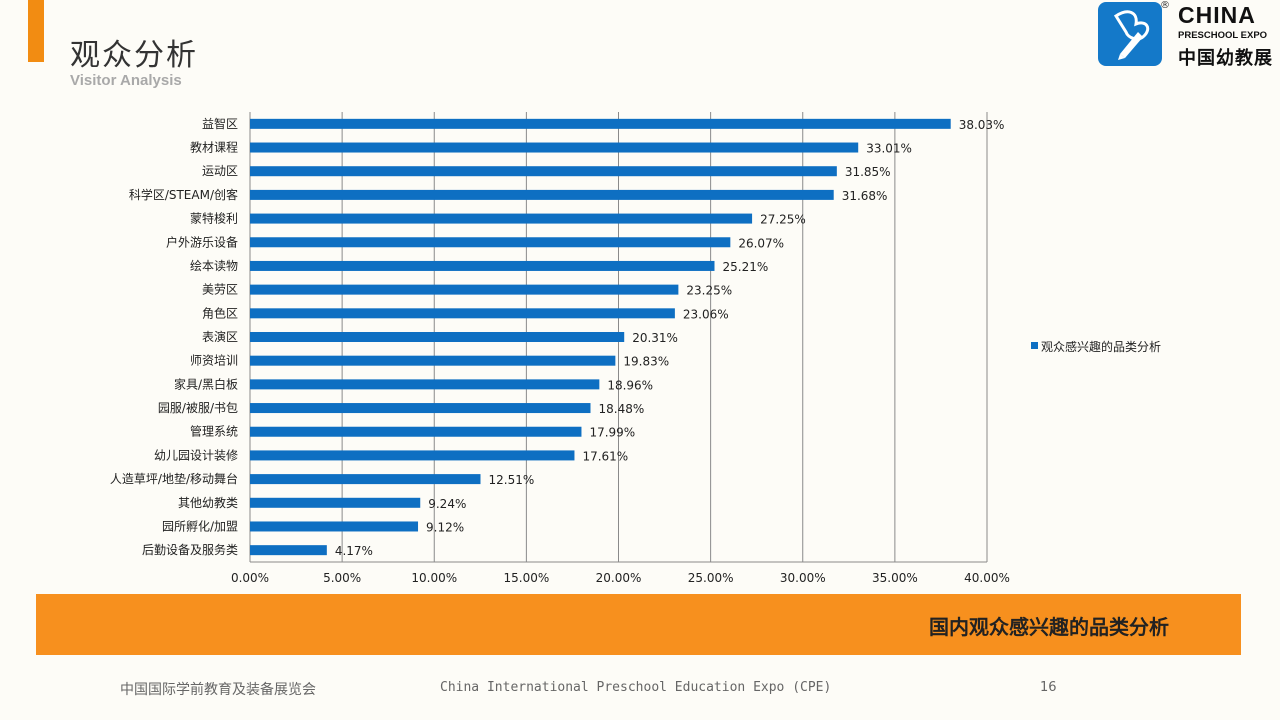 The image size is (1280, 720). What do you see at coordinates (196, 454) in the screenshot?
I see `category-label: 幼儿园设计装修` at bounding box center [196, 454].